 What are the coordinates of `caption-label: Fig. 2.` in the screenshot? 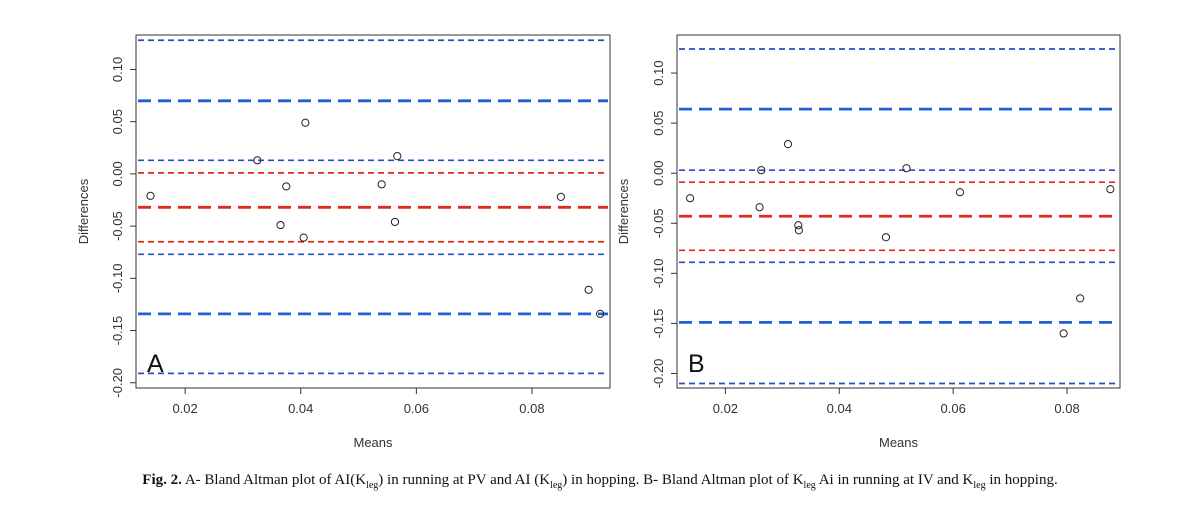 It's located at (162, 480).